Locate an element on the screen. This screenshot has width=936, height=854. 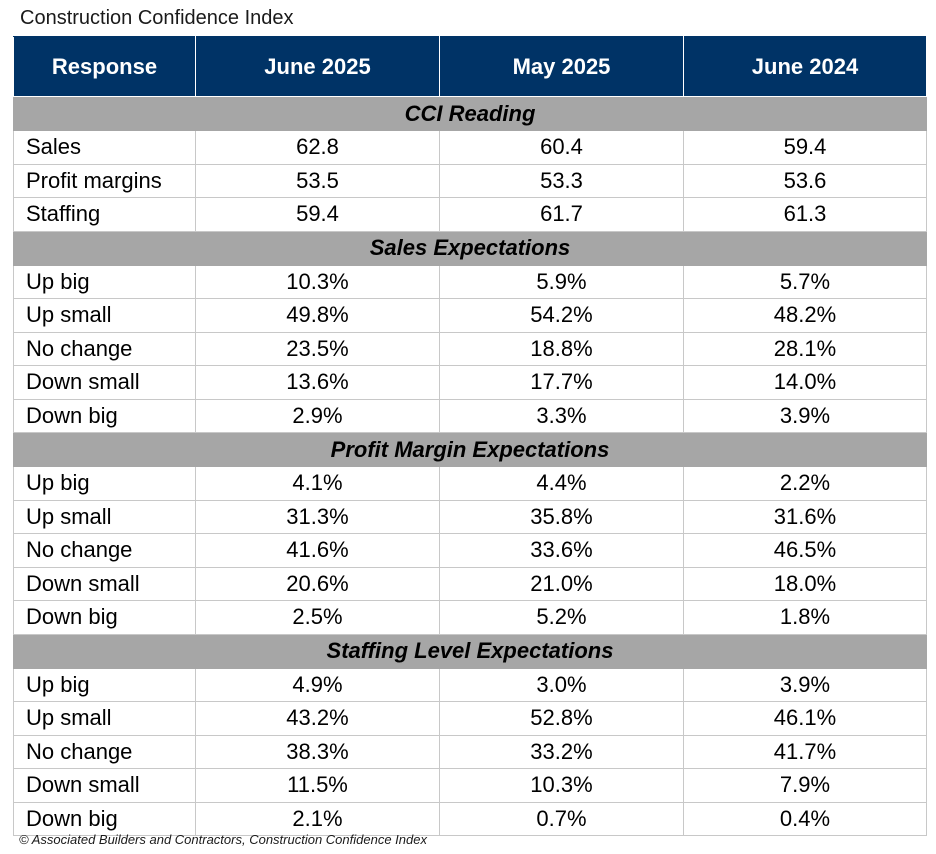
table-cell: 46.5% is located at coordinates (805, 550).